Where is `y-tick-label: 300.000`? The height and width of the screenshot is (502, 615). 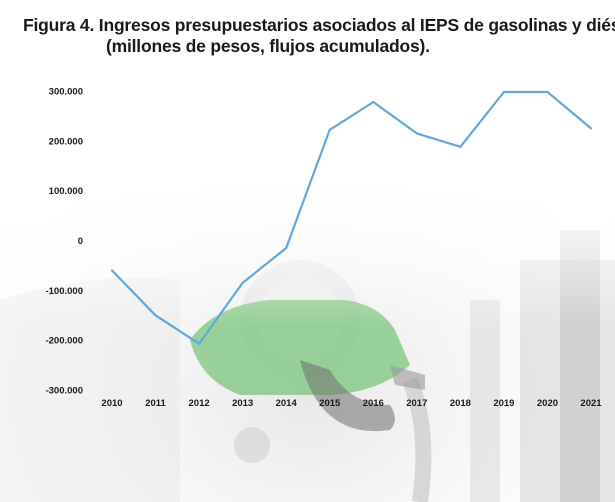
y-tick-label: 300.000 is located at coordinates (66, 92).